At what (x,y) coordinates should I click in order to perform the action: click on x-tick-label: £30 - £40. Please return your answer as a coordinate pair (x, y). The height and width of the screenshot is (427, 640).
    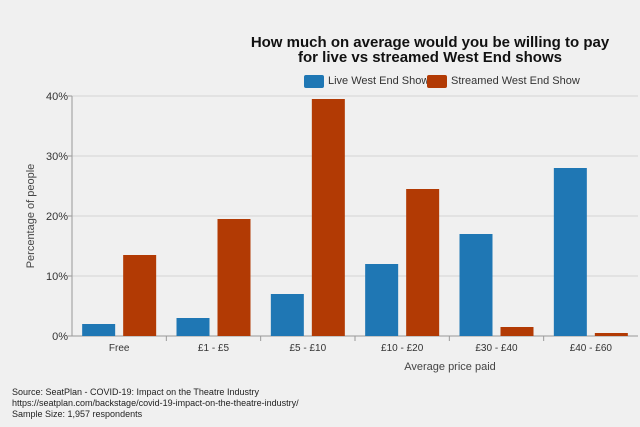
    Looking at the image, I should click on (496, 348).